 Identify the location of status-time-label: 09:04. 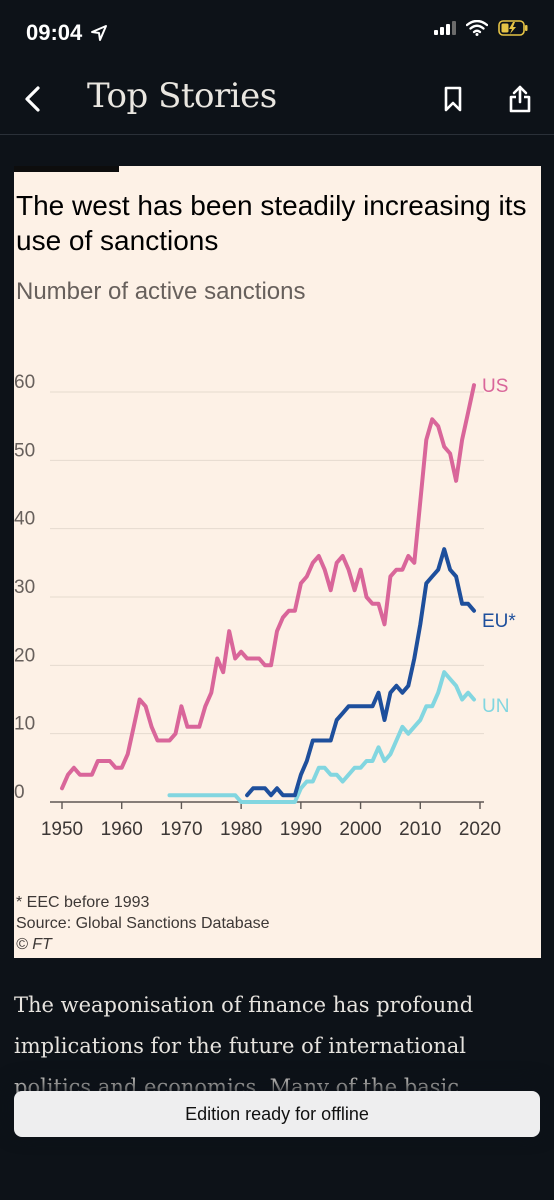
(54, 32).